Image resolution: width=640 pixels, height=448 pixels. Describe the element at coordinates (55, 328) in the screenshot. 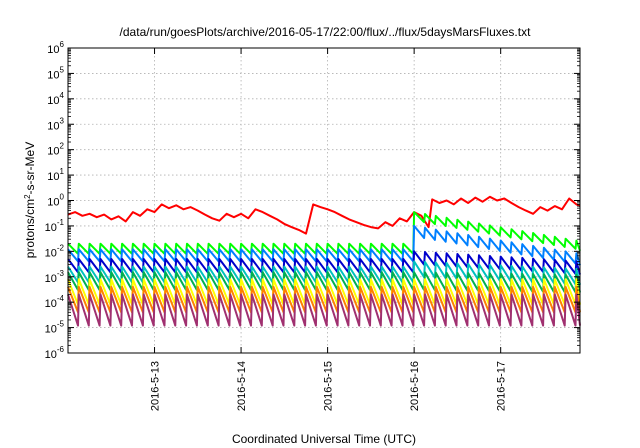

I see `y-tick-label: 10⁻⁵` at that location.